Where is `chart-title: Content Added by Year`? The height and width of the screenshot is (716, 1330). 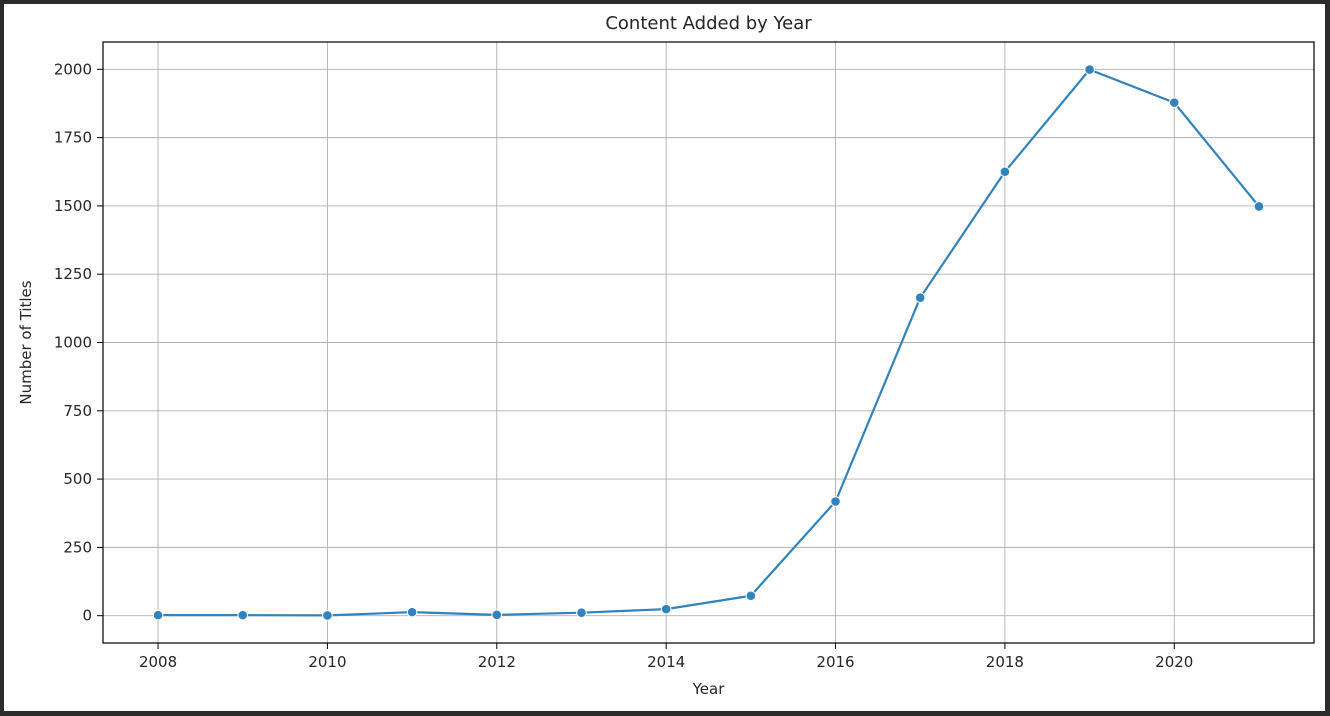 chart-title: Content Added by Year is located at coordinates (708, 23).